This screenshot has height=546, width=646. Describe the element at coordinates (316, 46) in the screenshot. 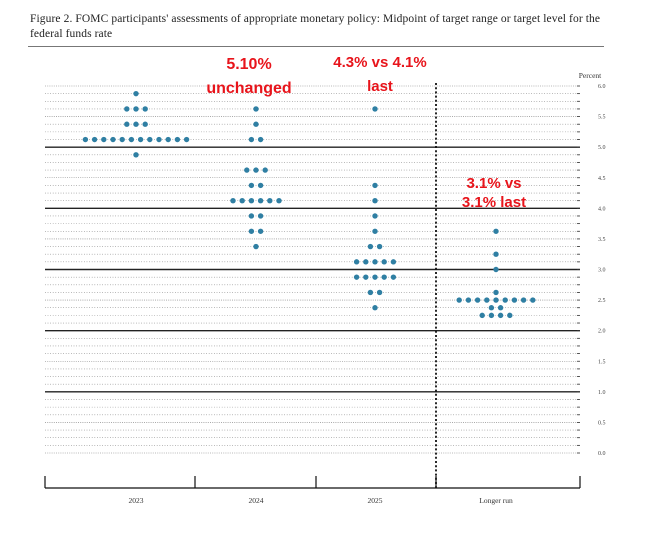

I see `caption-rule` at that location.